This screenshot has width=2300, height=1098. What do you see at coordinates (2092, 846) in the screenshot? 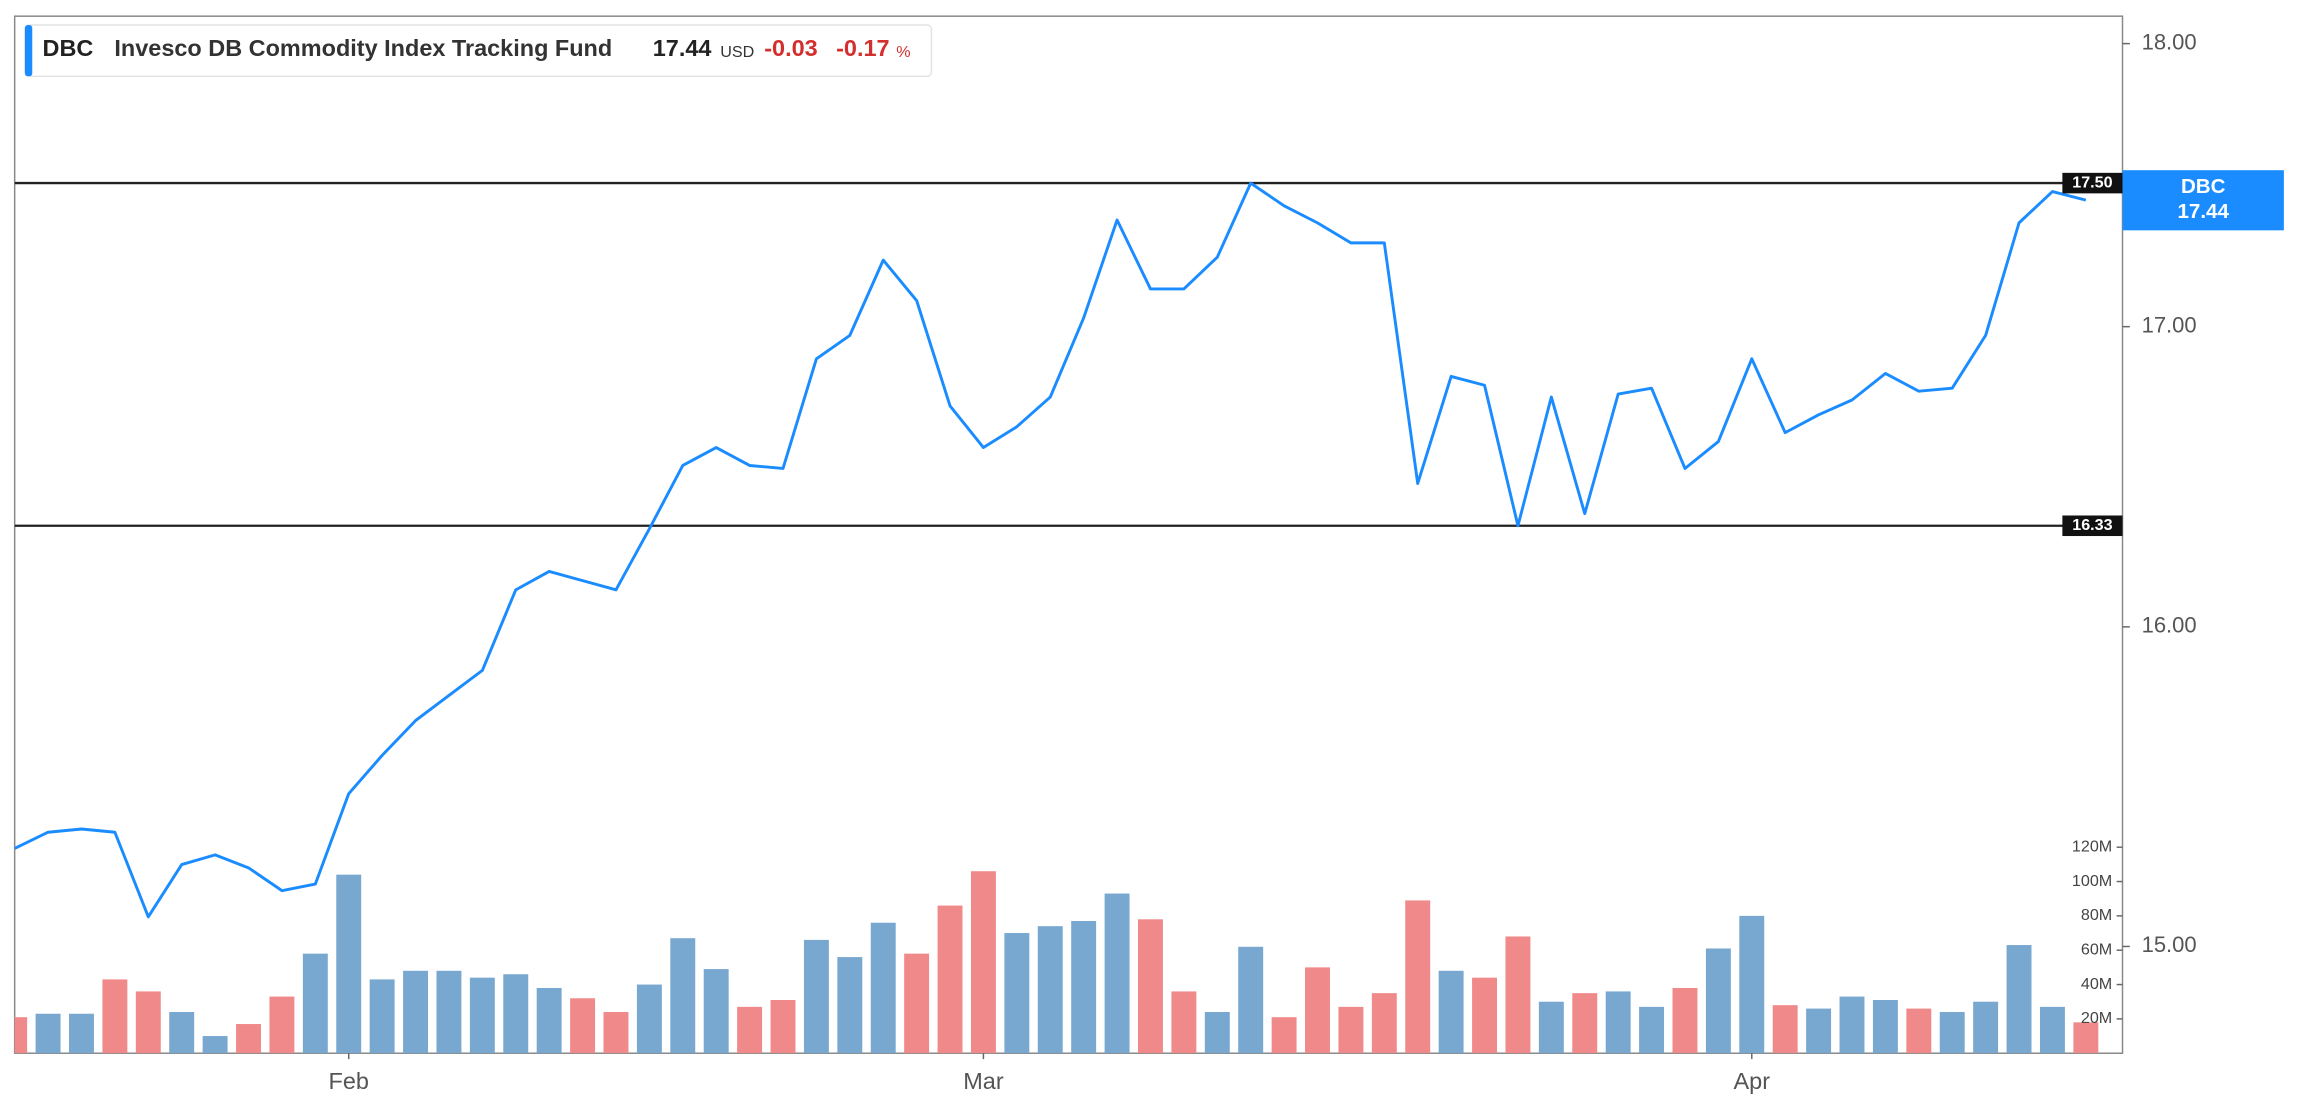
I see `y2-tick-label: 120M` at bounding box center [2092, 846].